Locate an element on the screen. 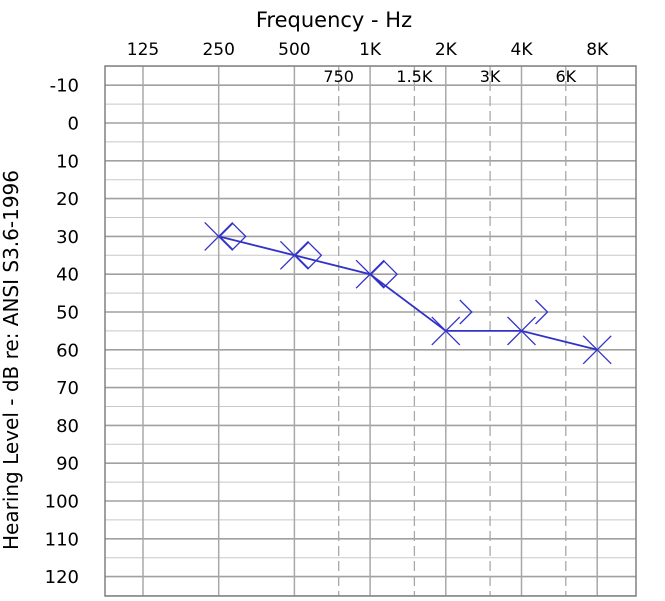  y-tick-label: 70 is located at coordinates (67, 388).